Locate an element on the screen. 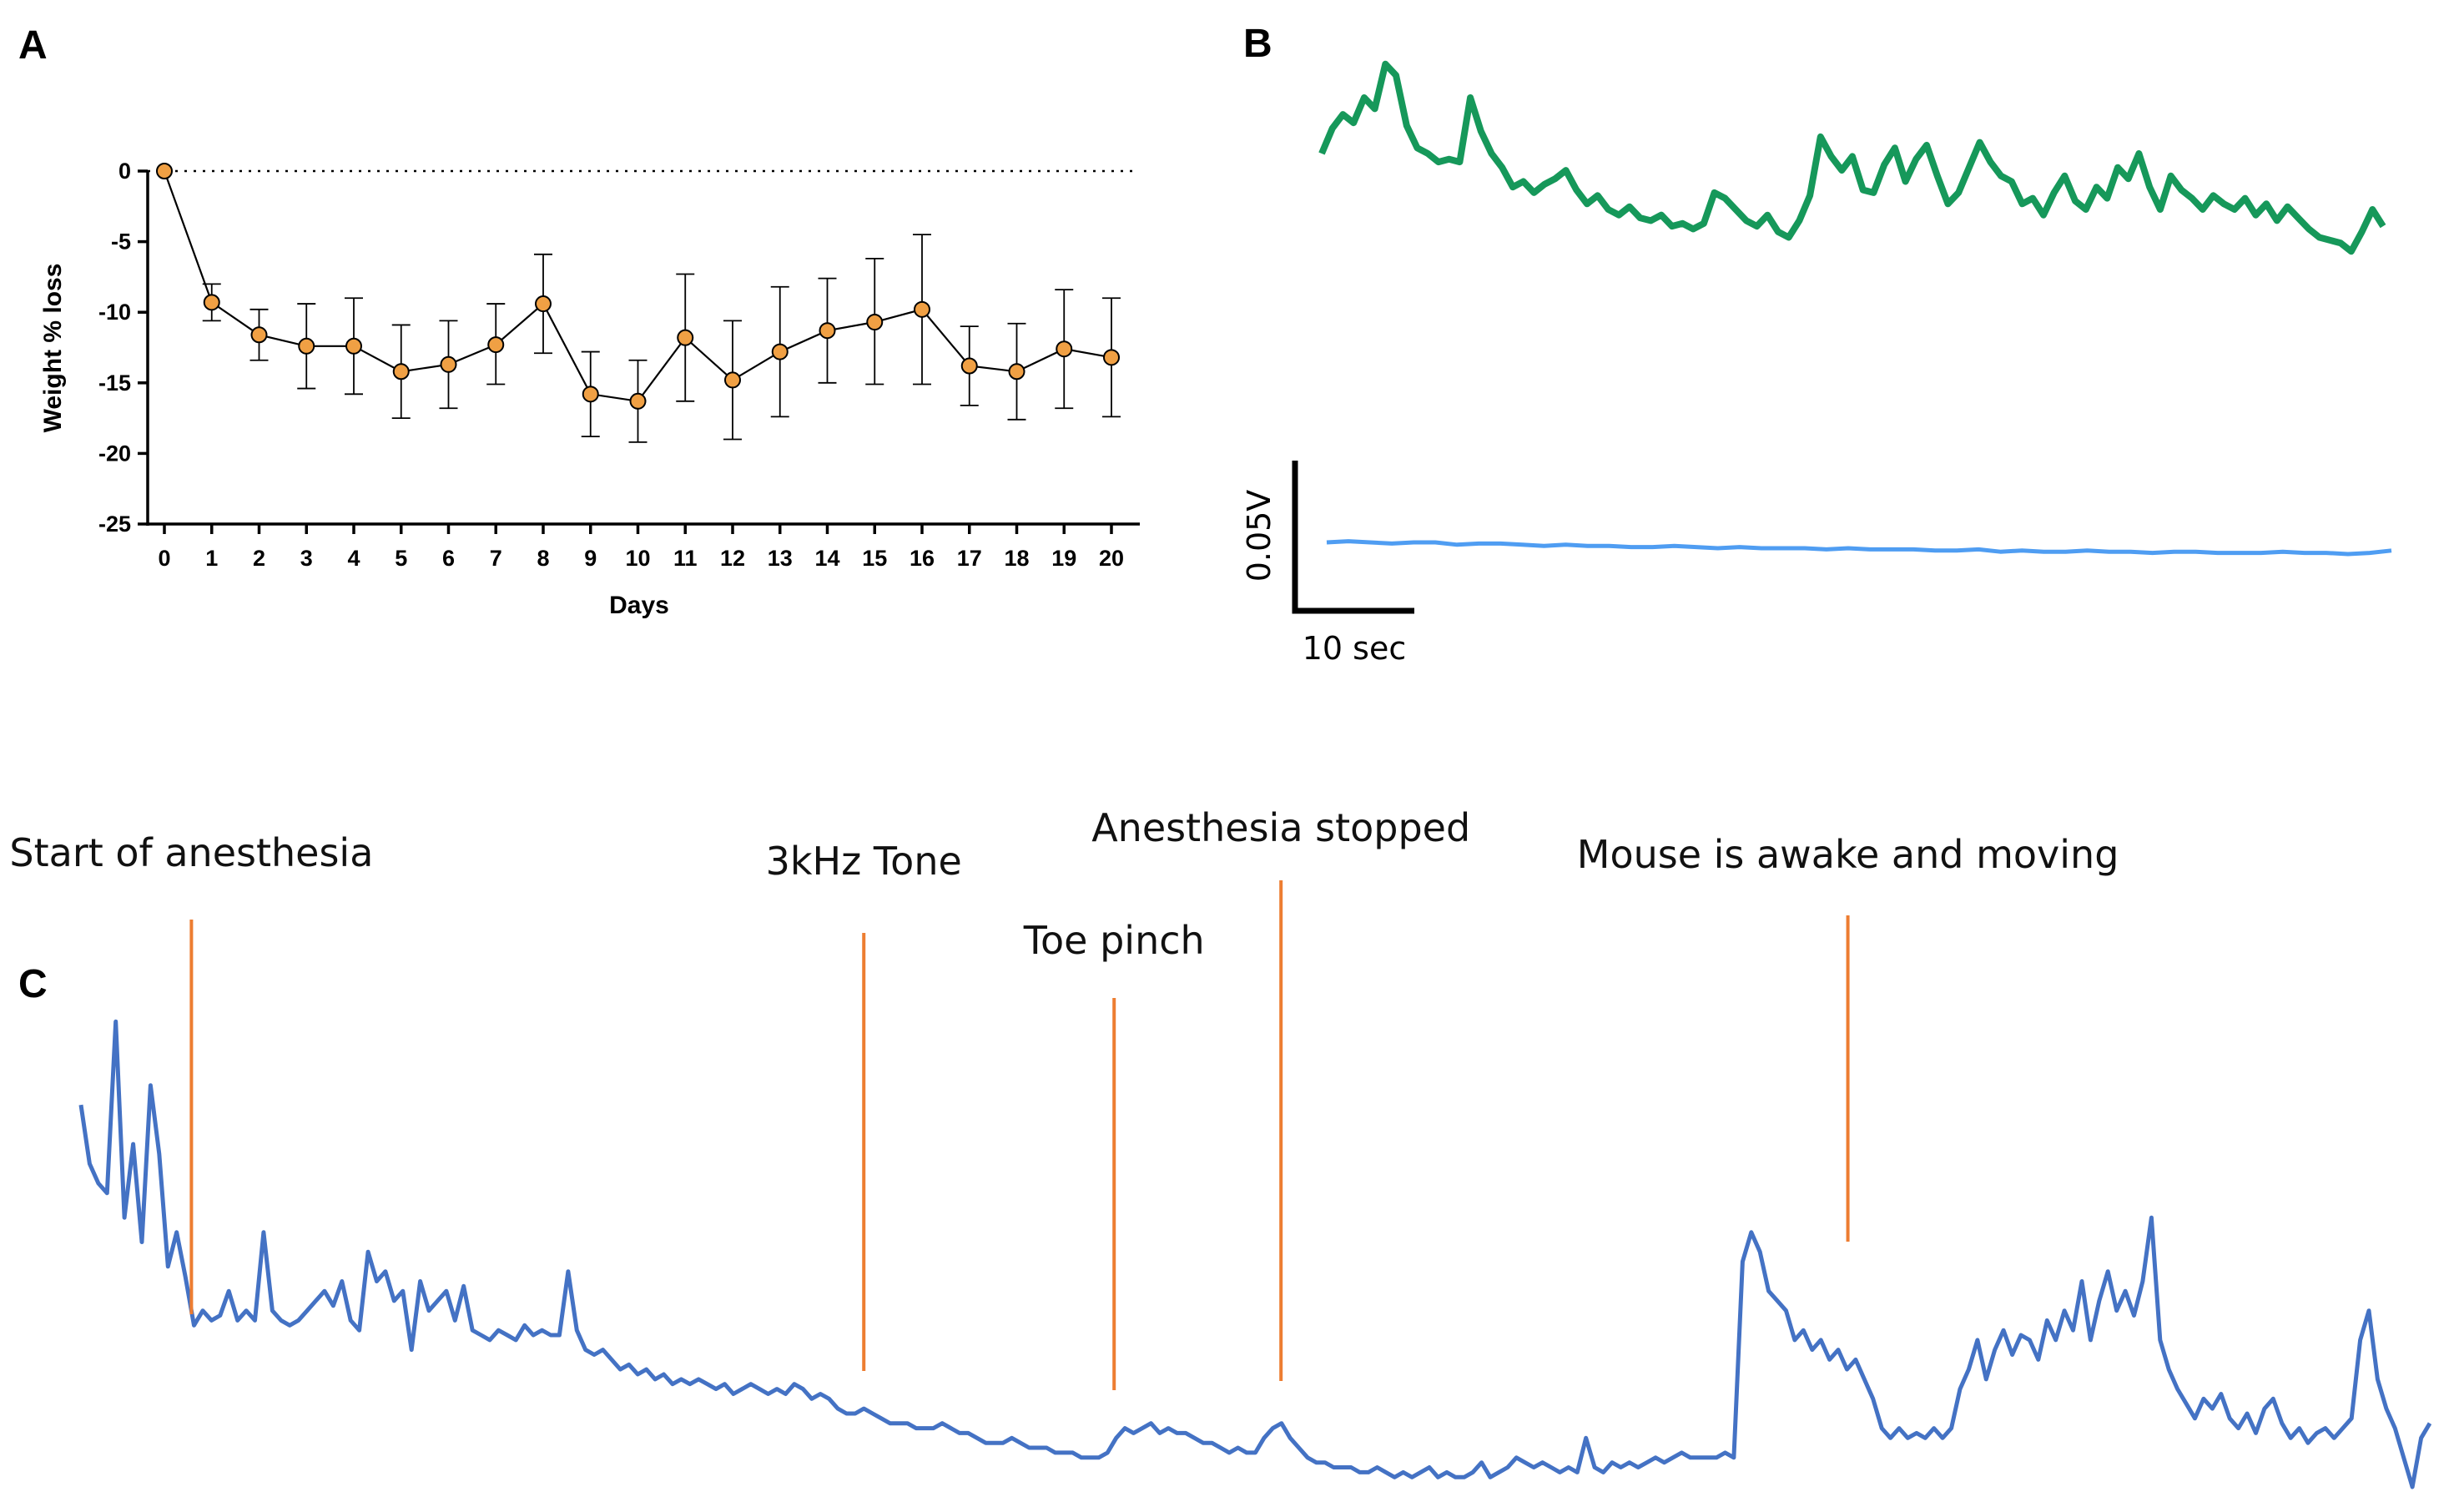  trace-control-recording is located at coordinates (1859, 548).